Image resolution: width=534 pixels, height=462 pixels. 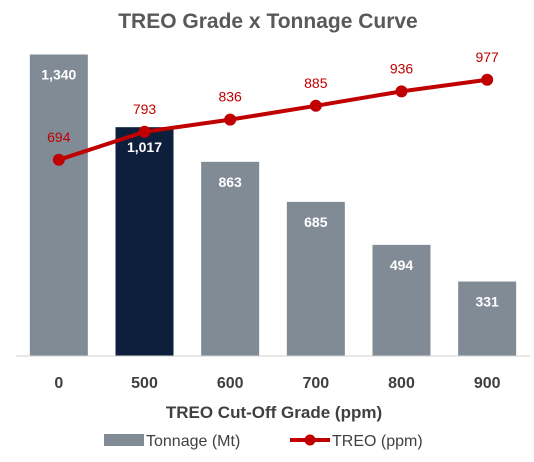 I want to click on treo-value-label: 793, so click(x=145, y=109).